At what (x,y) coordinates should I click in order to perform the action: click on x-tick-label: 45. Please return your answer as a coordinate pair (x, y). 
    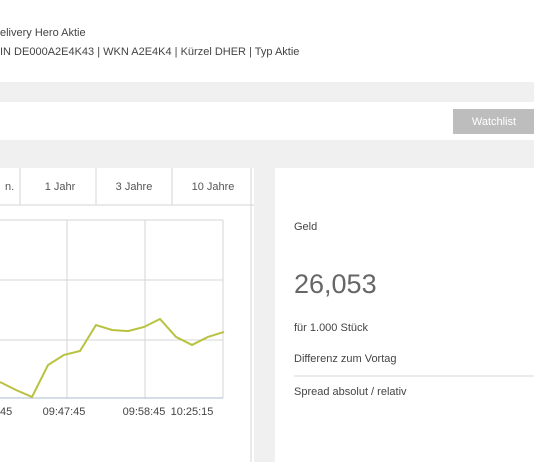
    Looking at the image, I should click on (6, 412).